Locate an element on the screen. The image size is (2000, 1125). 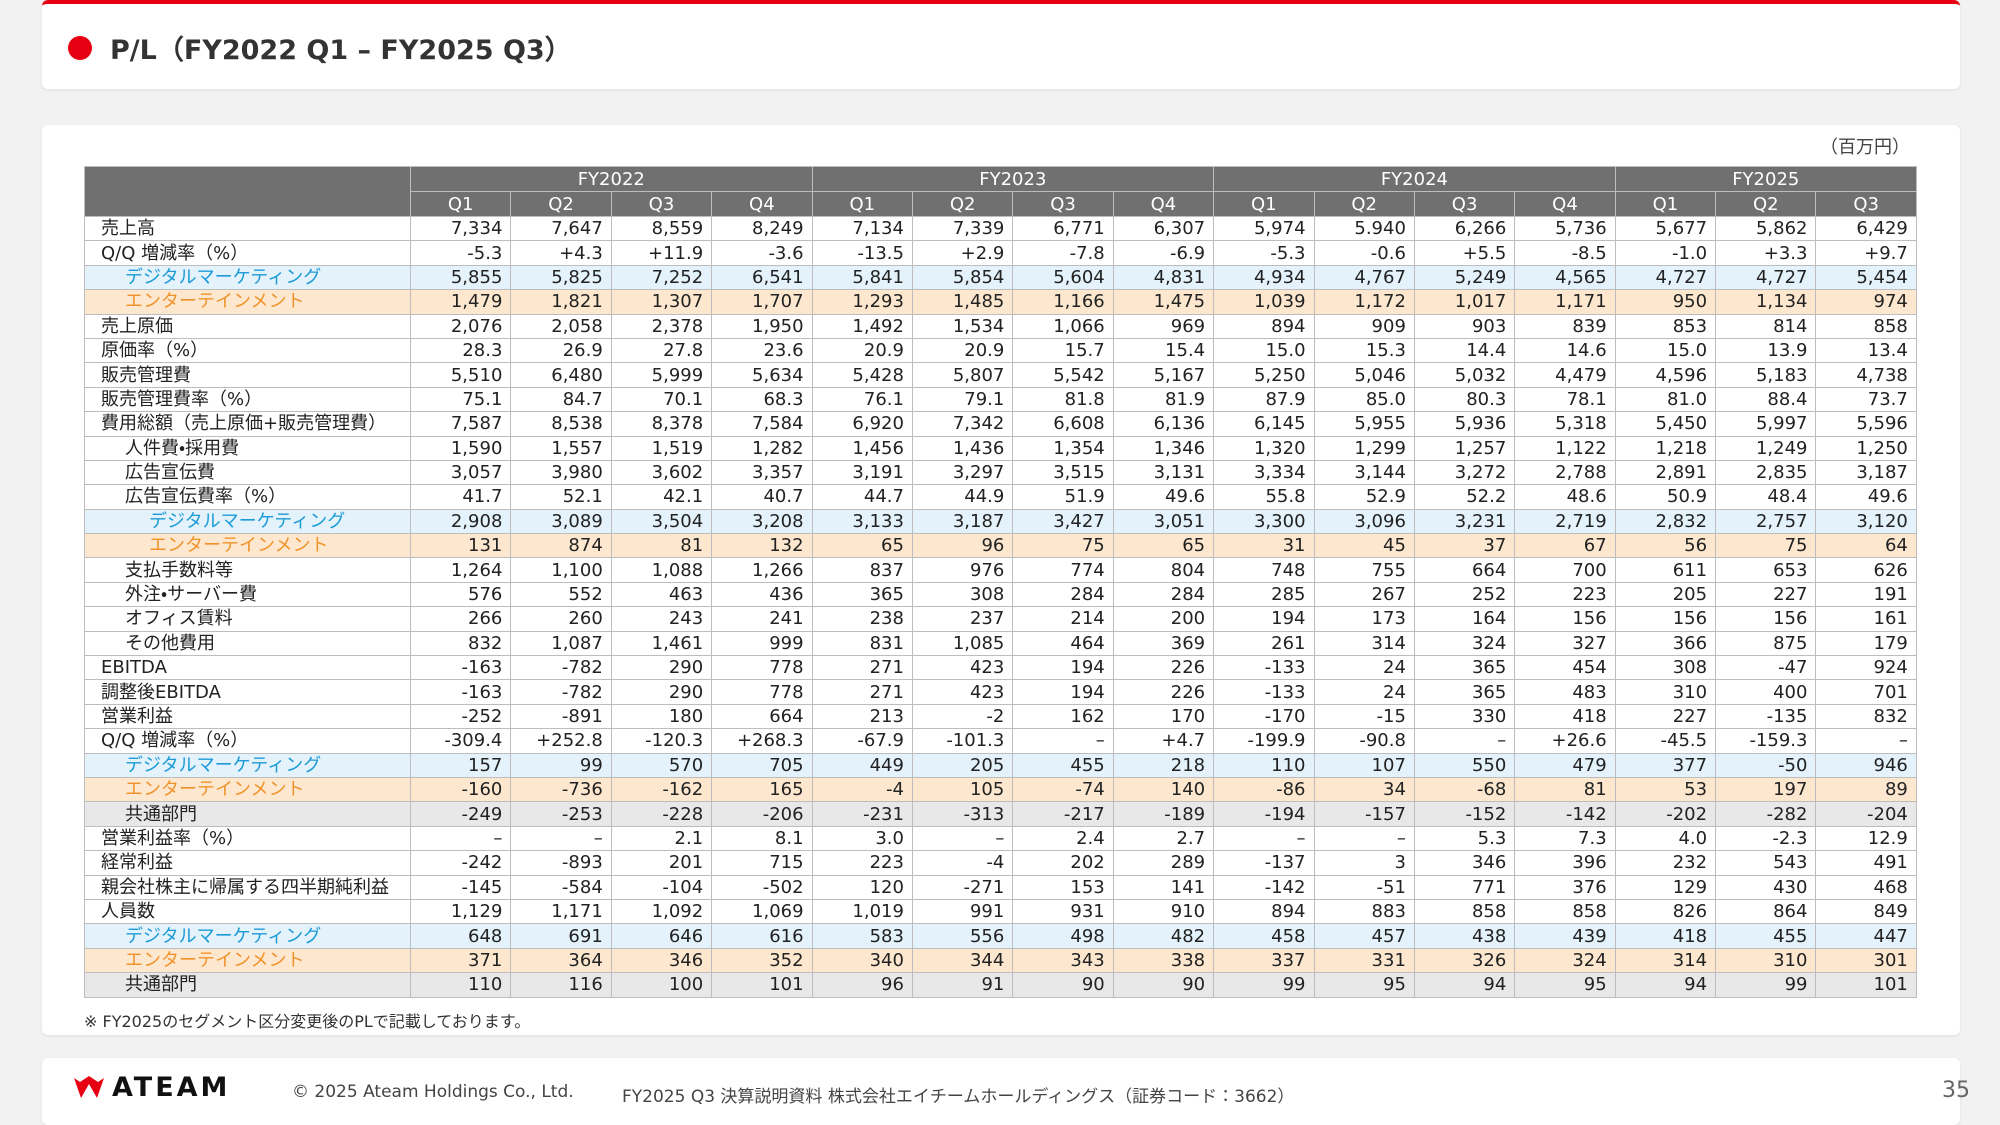
row-label: Q/Q 増減率（%） is located at coordinates (247, 253).